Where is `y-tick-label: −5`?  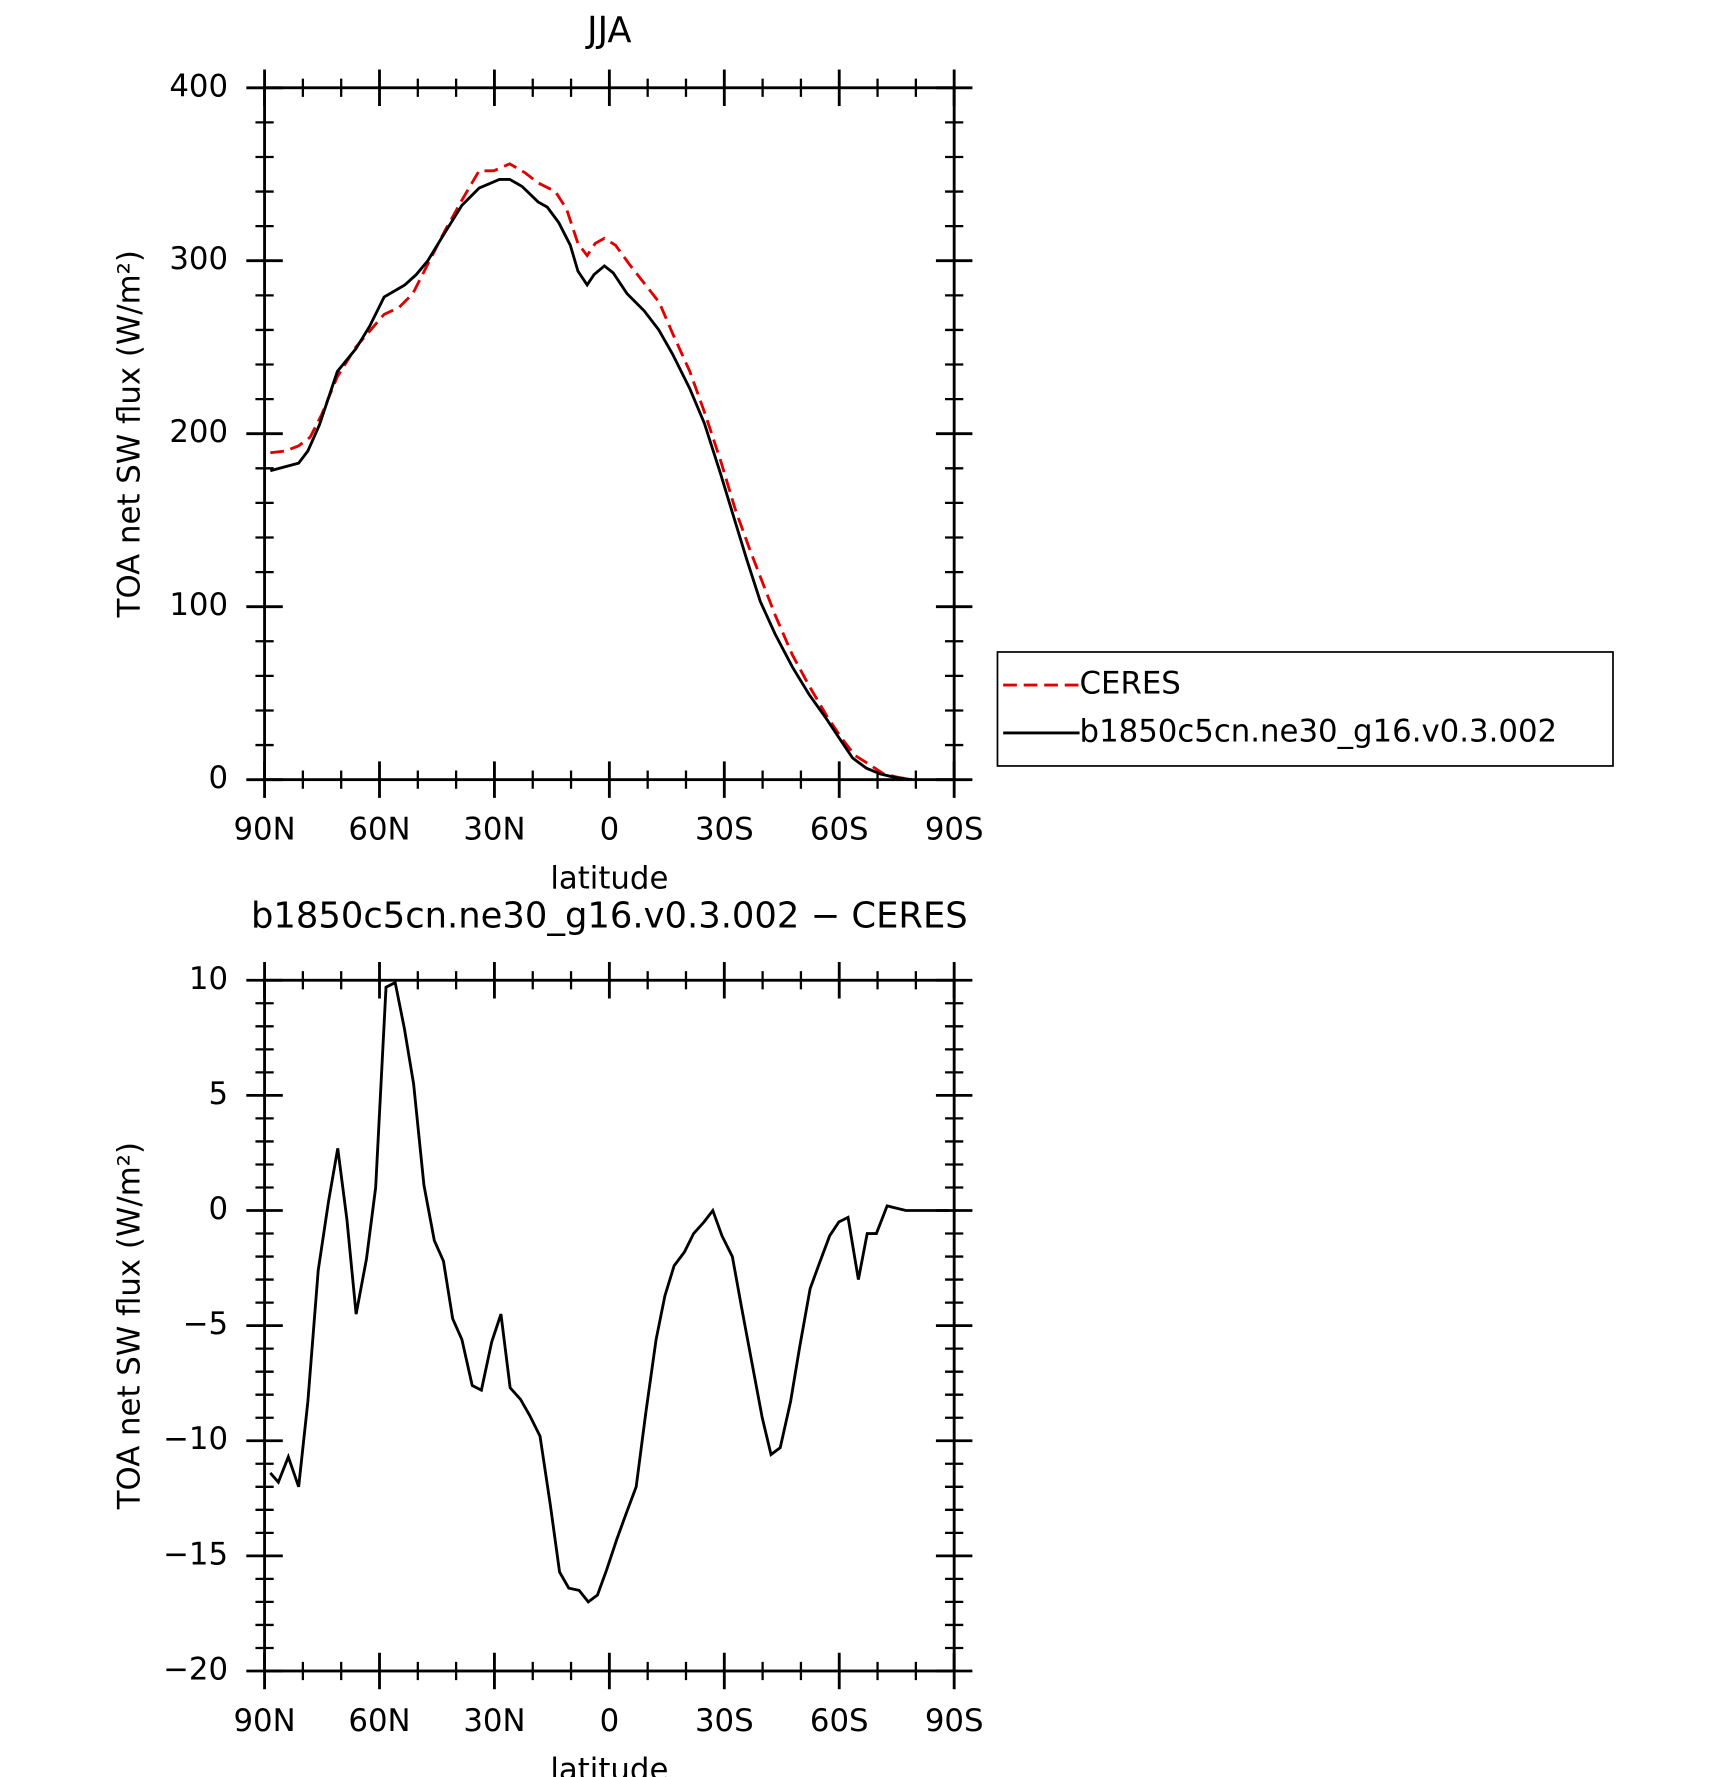 y-tick-label: −5 is located at coordinates (205, 1324).